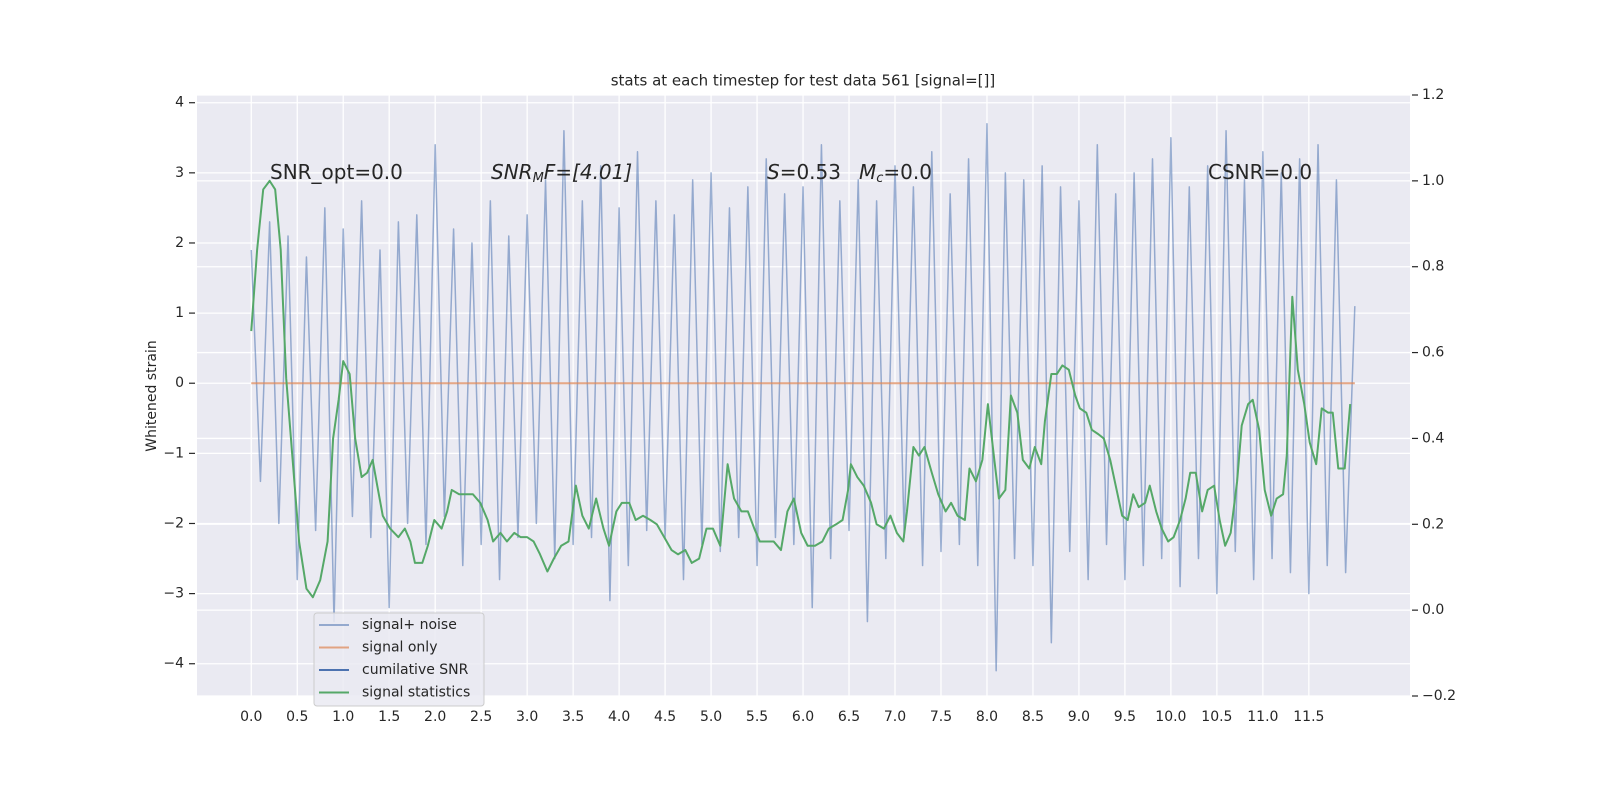 The width and height of the screenshot is (1600, 800). I want to click on annotation-text: SNR, so click(512, 172).